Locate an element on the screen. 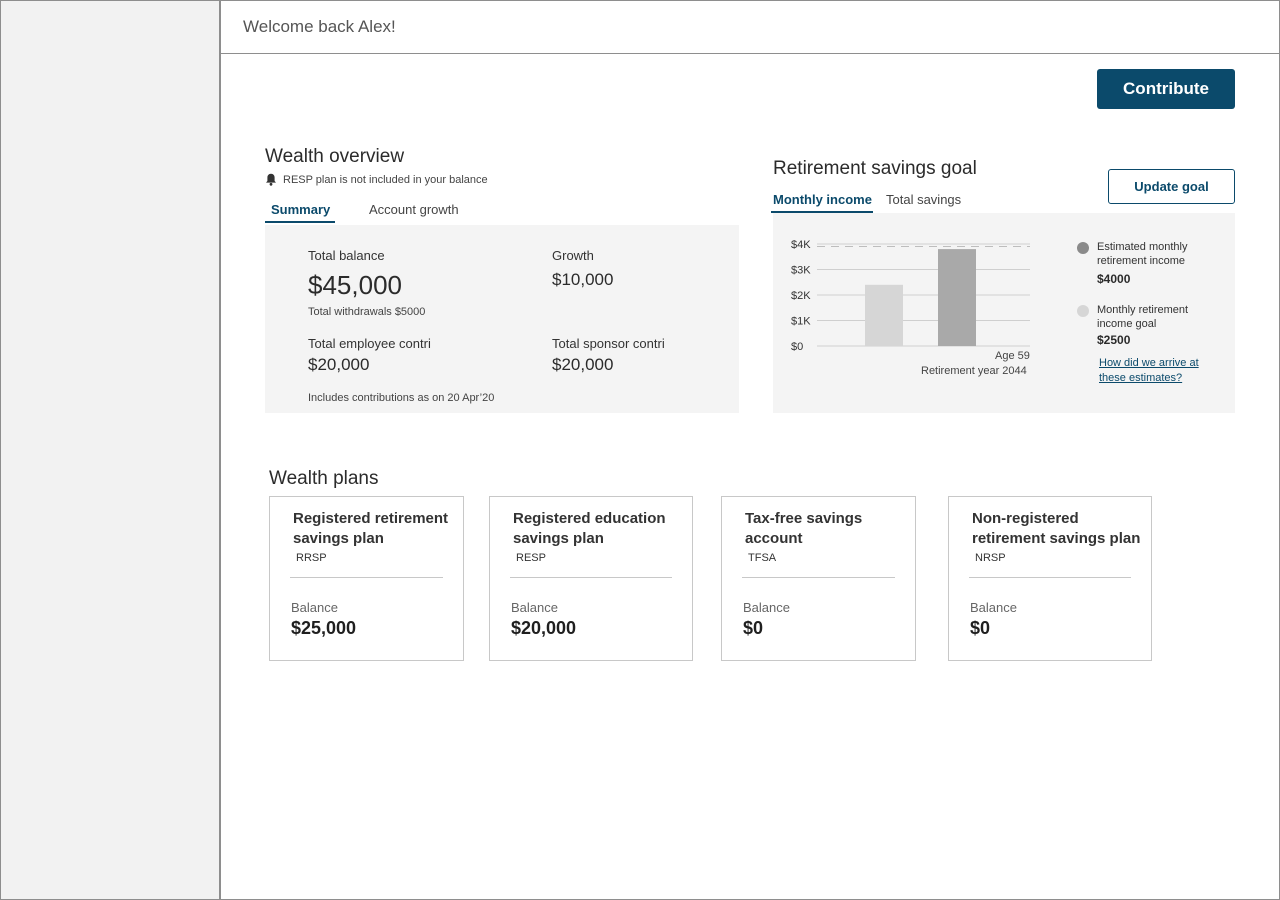 The width and height of the screenshot is (1280, 900). retirement-chart: $4K $3K $2K $1K $0 is located at coordinates (910, 296).